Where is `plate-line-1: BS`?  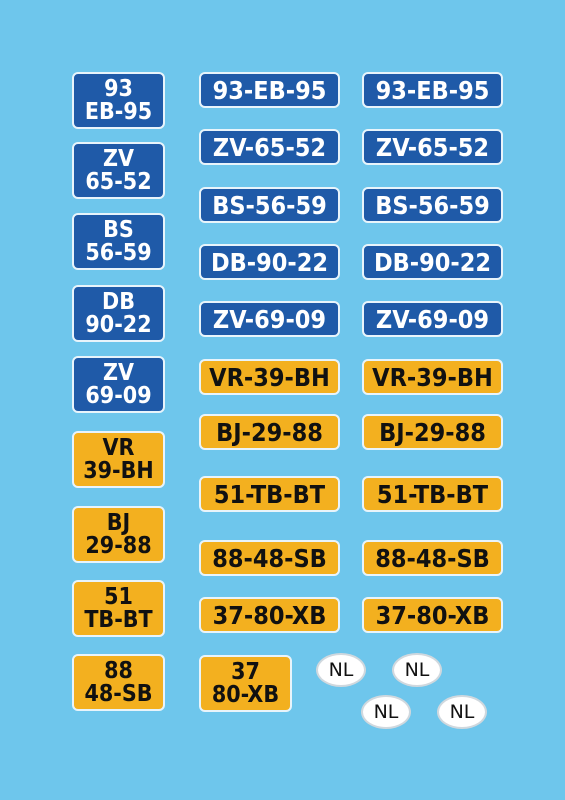 plate-line-1: BS is located at coordinates (118, 229).